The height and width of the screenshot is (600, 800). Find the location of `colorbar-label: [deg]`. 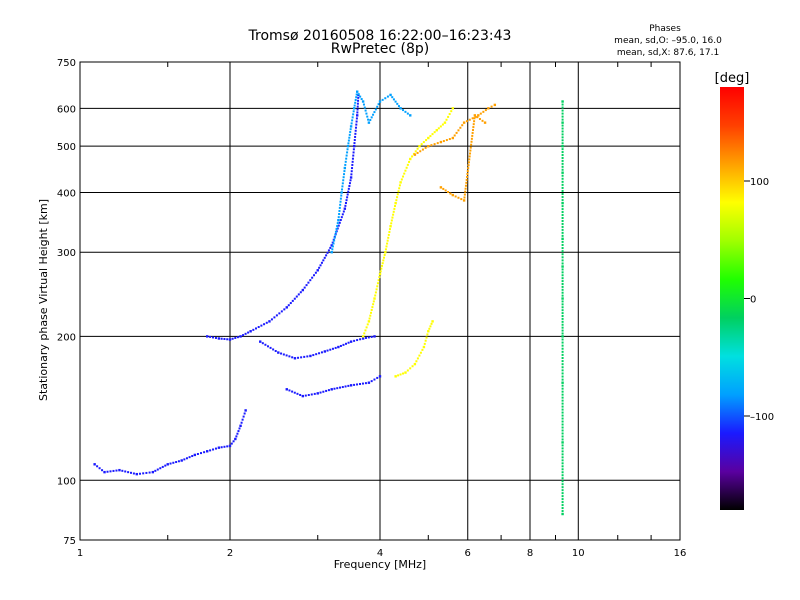

colorbar-label: [deg] is located at coordinates (732, 78).